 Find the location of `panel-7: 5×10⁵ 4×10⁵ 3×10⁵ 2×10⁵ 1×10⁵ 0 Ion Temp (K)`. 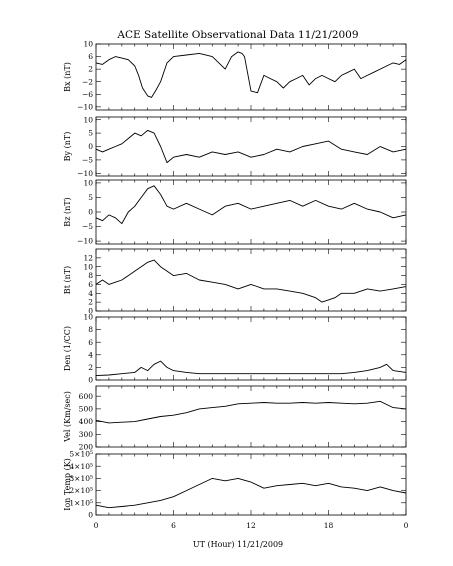

panel-7: 5×10⁵ 4×10⁵ 3×10⁵ 2×10⁵ 1×10⁵ 0 Ion Temp (K) is located at coordinates (235, 485).